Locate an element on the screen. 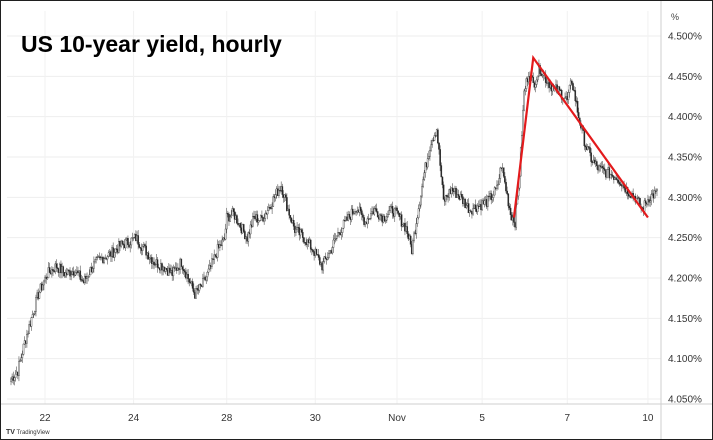 The width and height of the screenshot is (713, 440). x-tick-label: 28 is located at coordinates (227, 418).